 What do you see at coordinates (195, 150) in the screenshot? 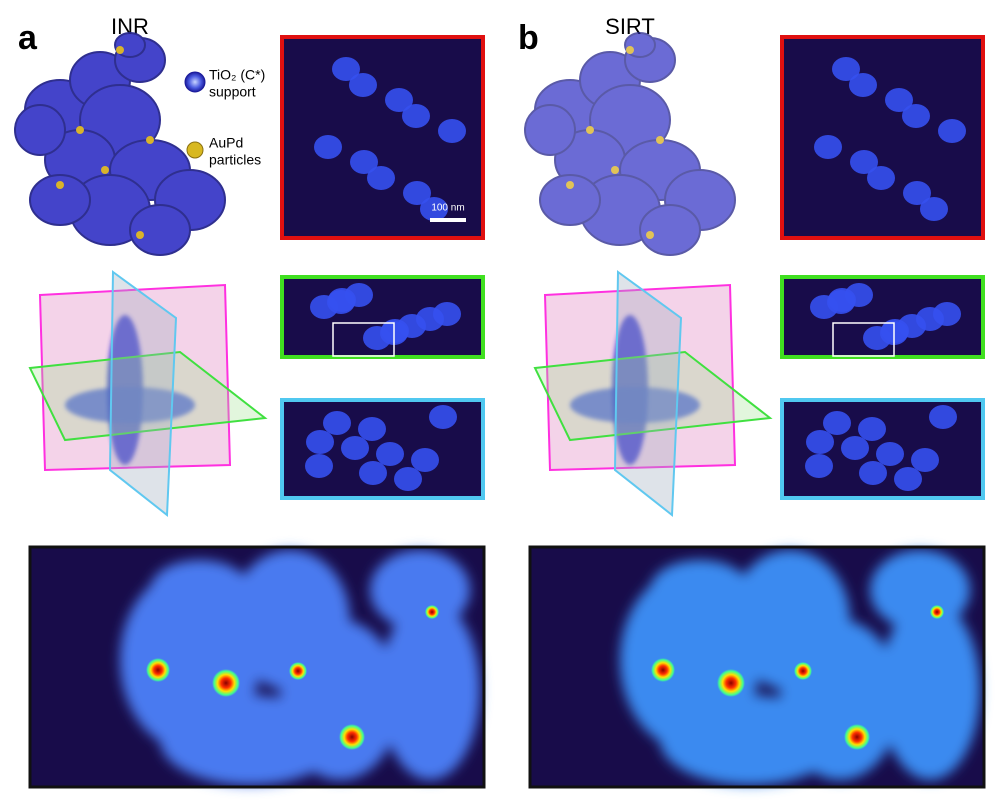
I see `legend-swatch-aupd` at bounding box center [195, 150].